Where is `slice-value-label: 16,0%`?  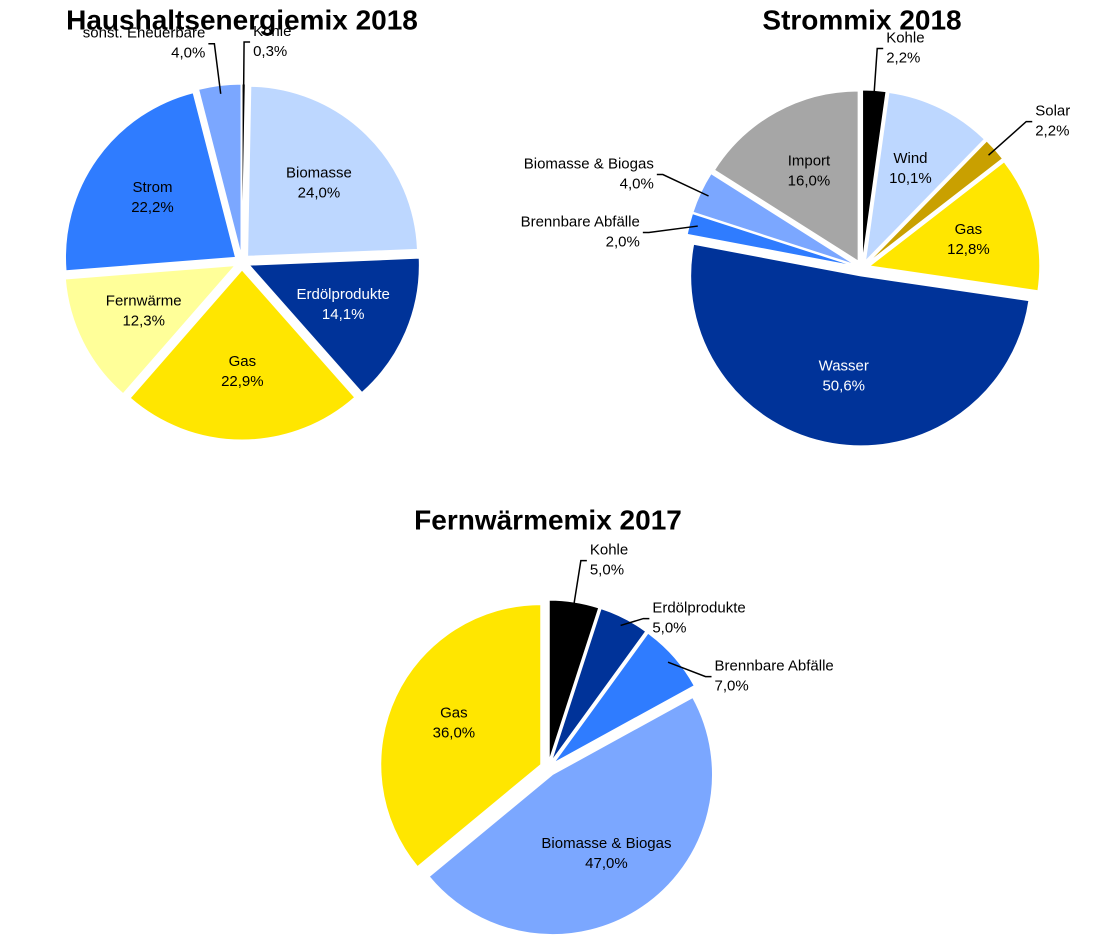 slice-value-label: 16,0% is located at coordinates (809, 181).